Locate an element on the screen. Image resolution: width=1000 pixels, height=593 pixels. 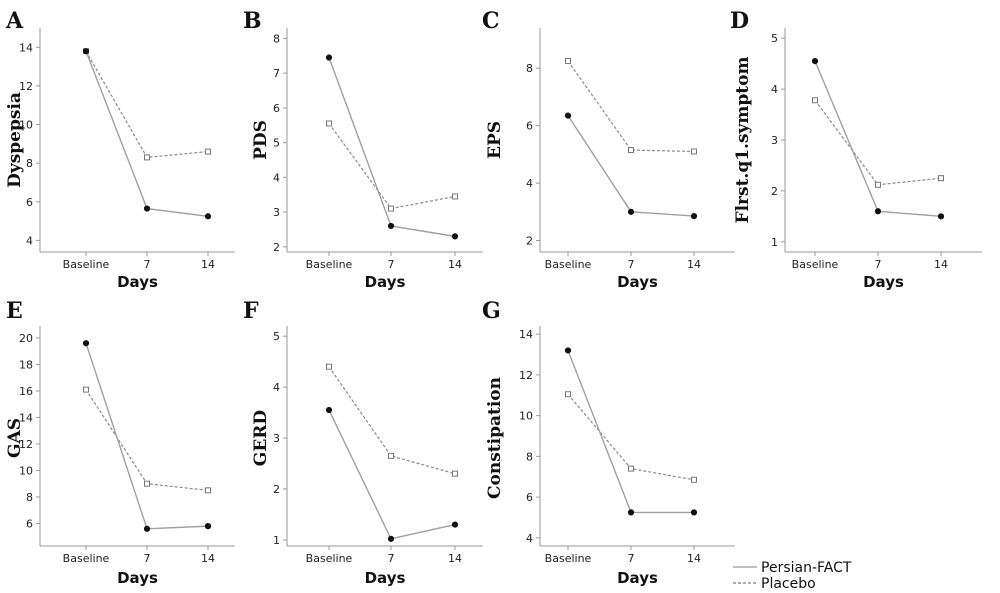
y-tick-label: 16 is located at coordinates (26, 391).